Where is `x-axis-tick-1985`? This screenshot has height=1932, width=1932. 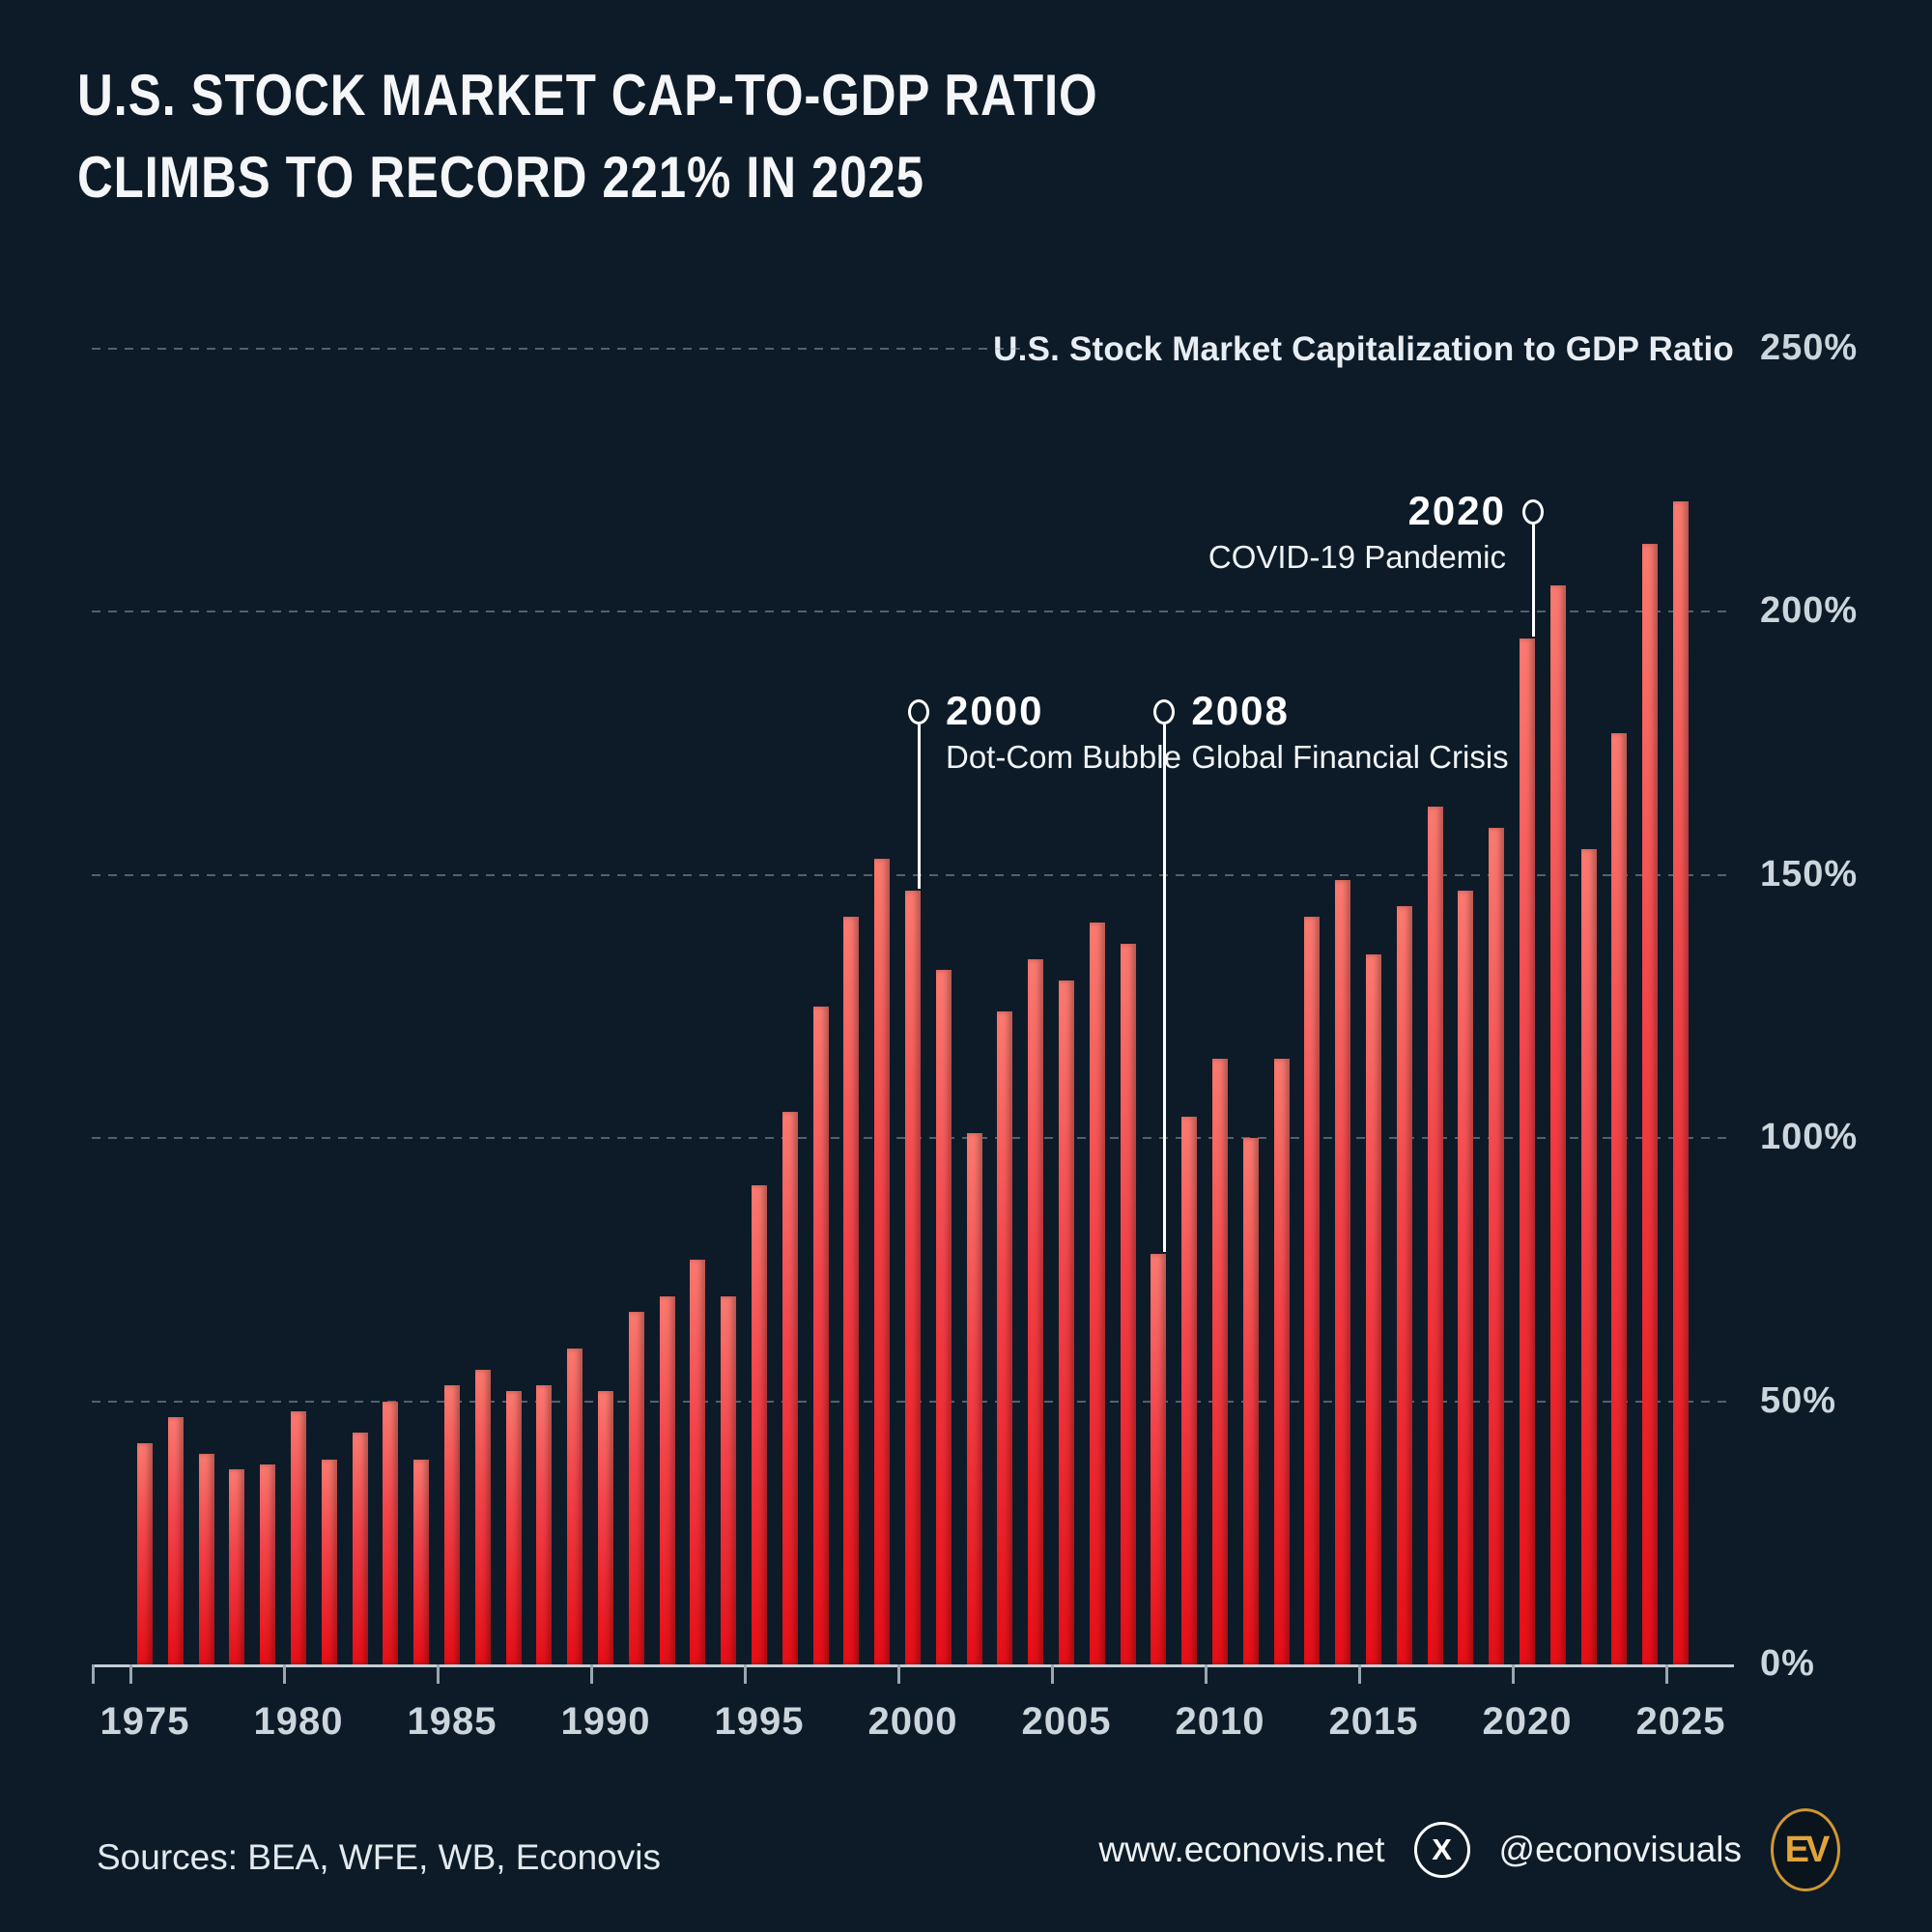 x-axis-tick-1985 is located at coordinates (438, 1674).